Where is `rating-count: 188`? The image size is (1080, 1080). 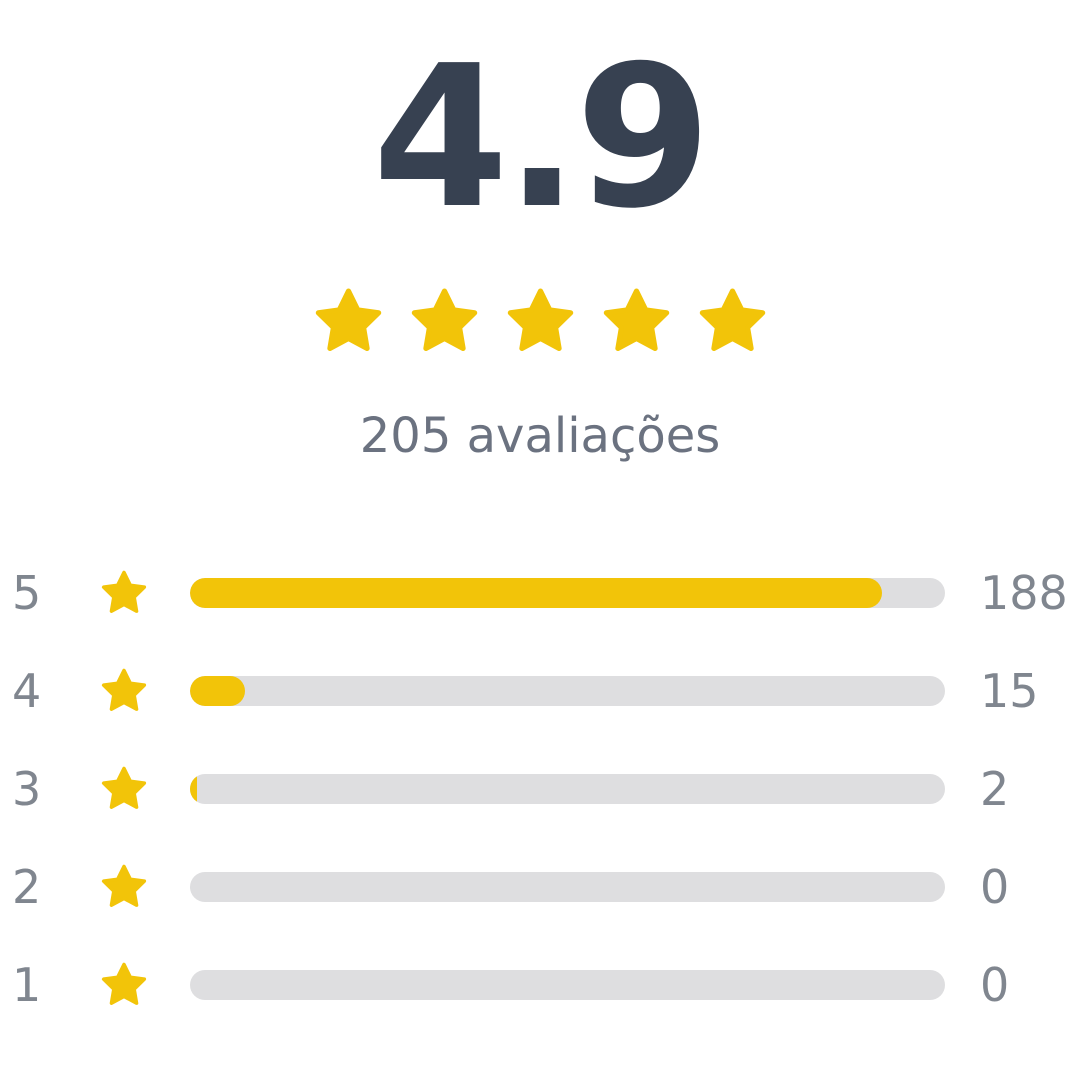 rating-count: 188 is located at coordinates (1024, 593).